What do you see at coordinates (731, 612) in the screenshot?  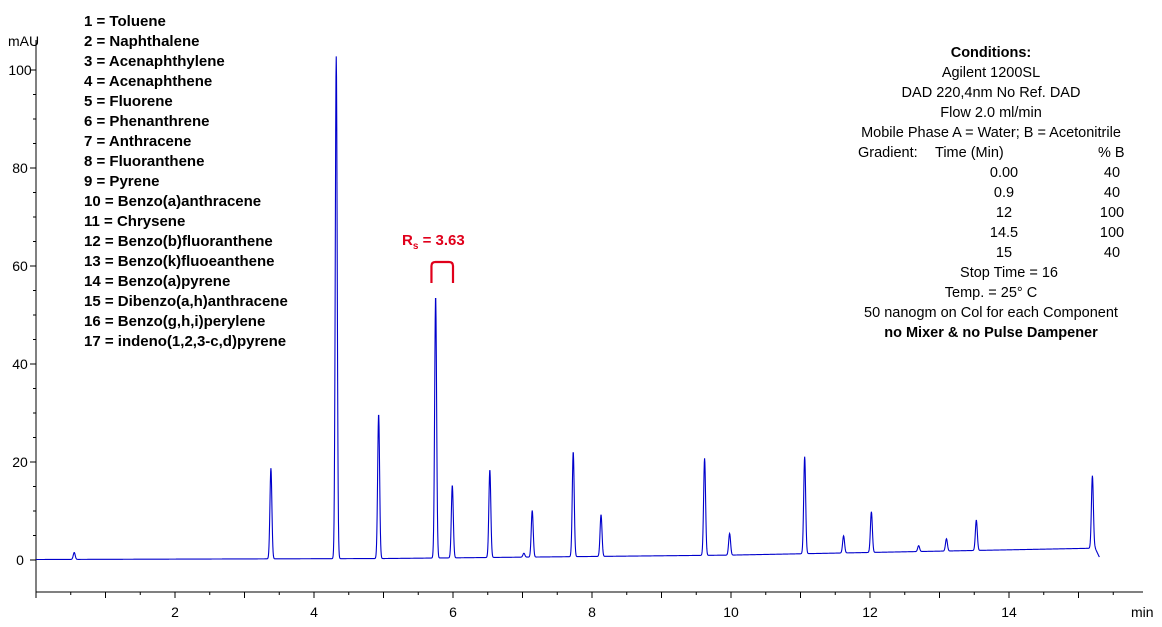 I see `x-tick-label: 10` at bounding box center [731, 612].